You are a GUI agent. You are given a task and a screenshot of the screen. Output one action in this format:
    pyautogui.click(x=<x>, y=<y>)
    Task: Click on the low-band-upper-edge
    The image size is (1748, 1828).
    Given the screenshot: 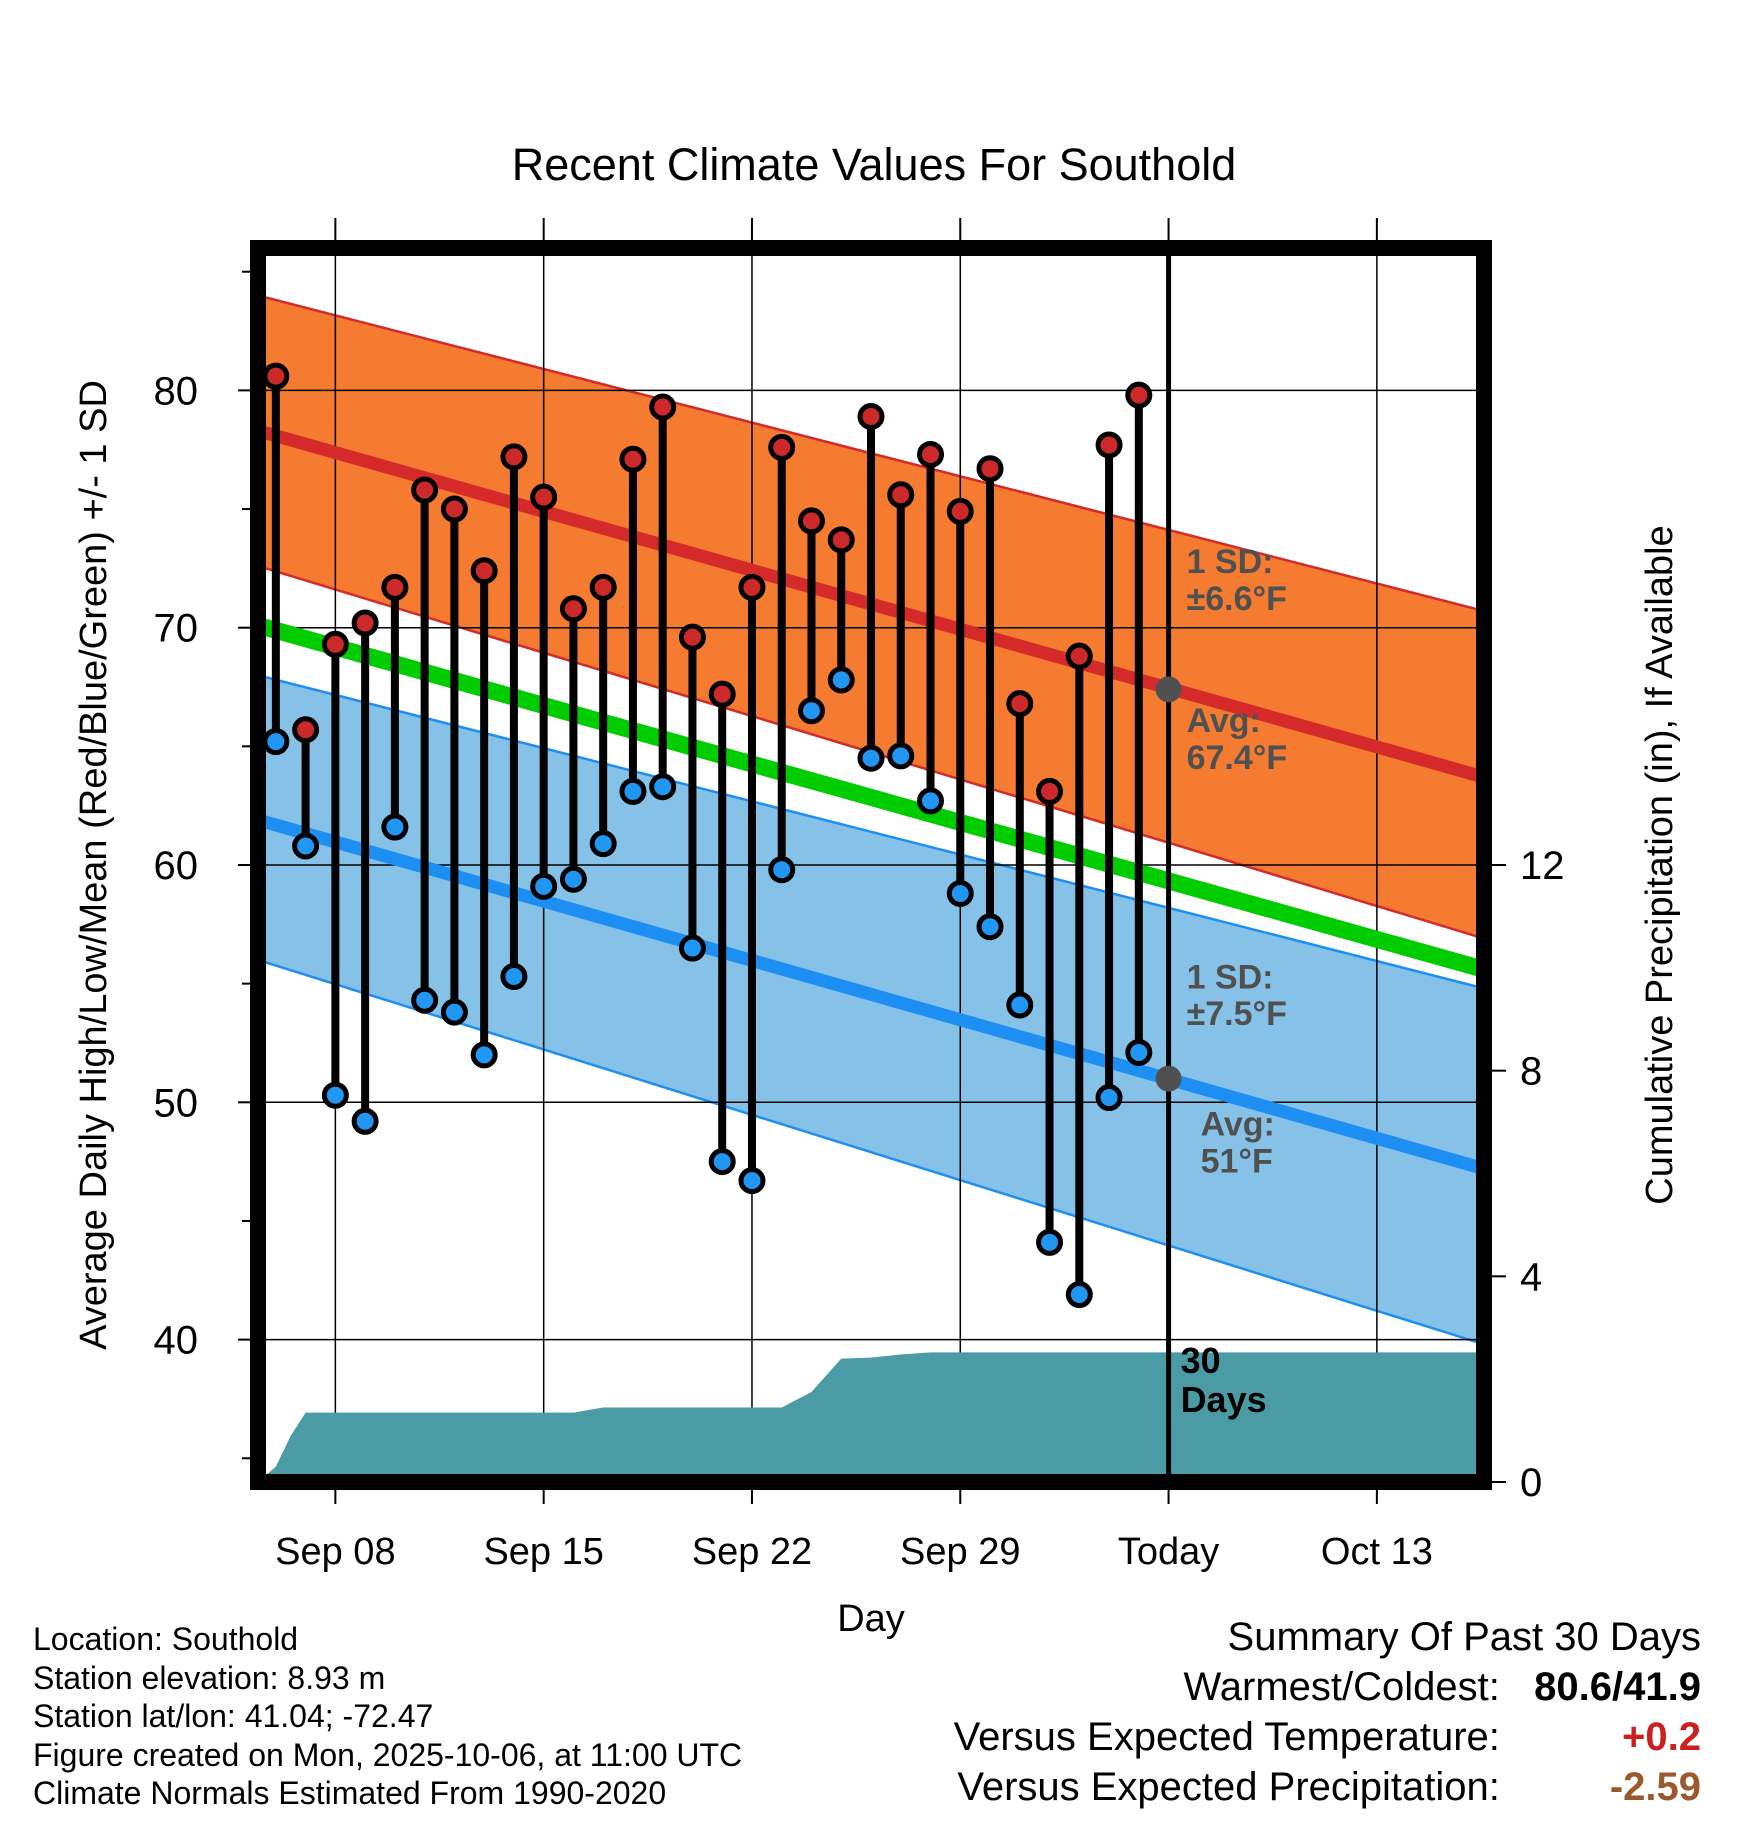 What is the action you would take?
    pyautogui.click(x=871, y=831)
    